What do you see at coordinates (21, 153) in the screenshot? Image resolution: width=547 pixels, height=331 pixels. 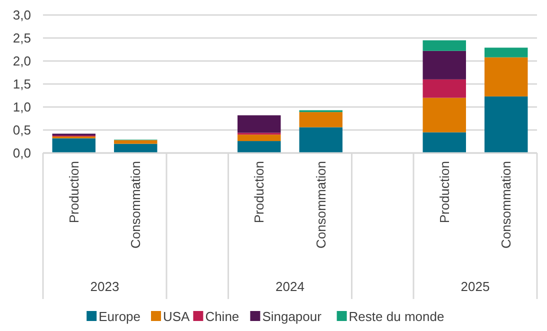 I see `y-tick-label: 0,0` at bounding box center [21, 153].